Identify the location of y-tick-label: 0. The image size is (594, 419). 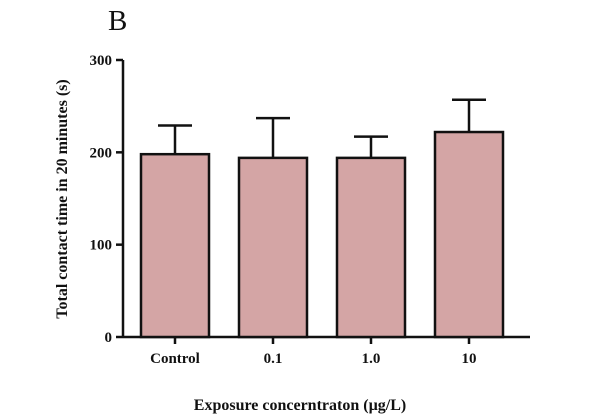
(109, 338).